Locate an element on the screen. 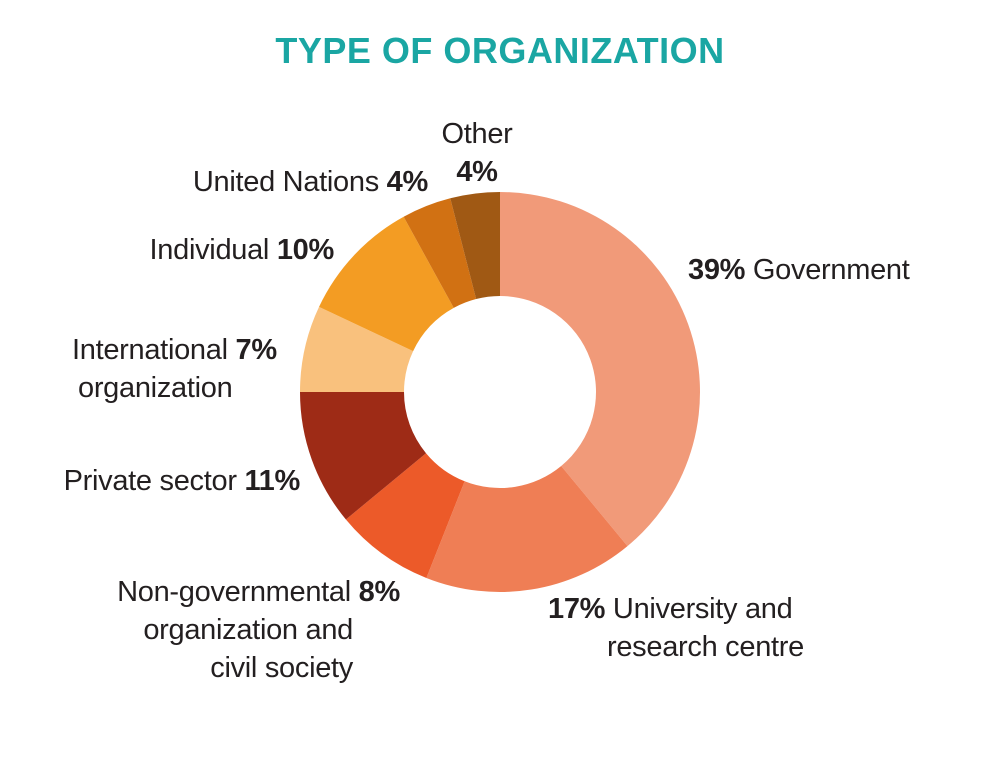  slice-individual is located at coordinates (386, 284).